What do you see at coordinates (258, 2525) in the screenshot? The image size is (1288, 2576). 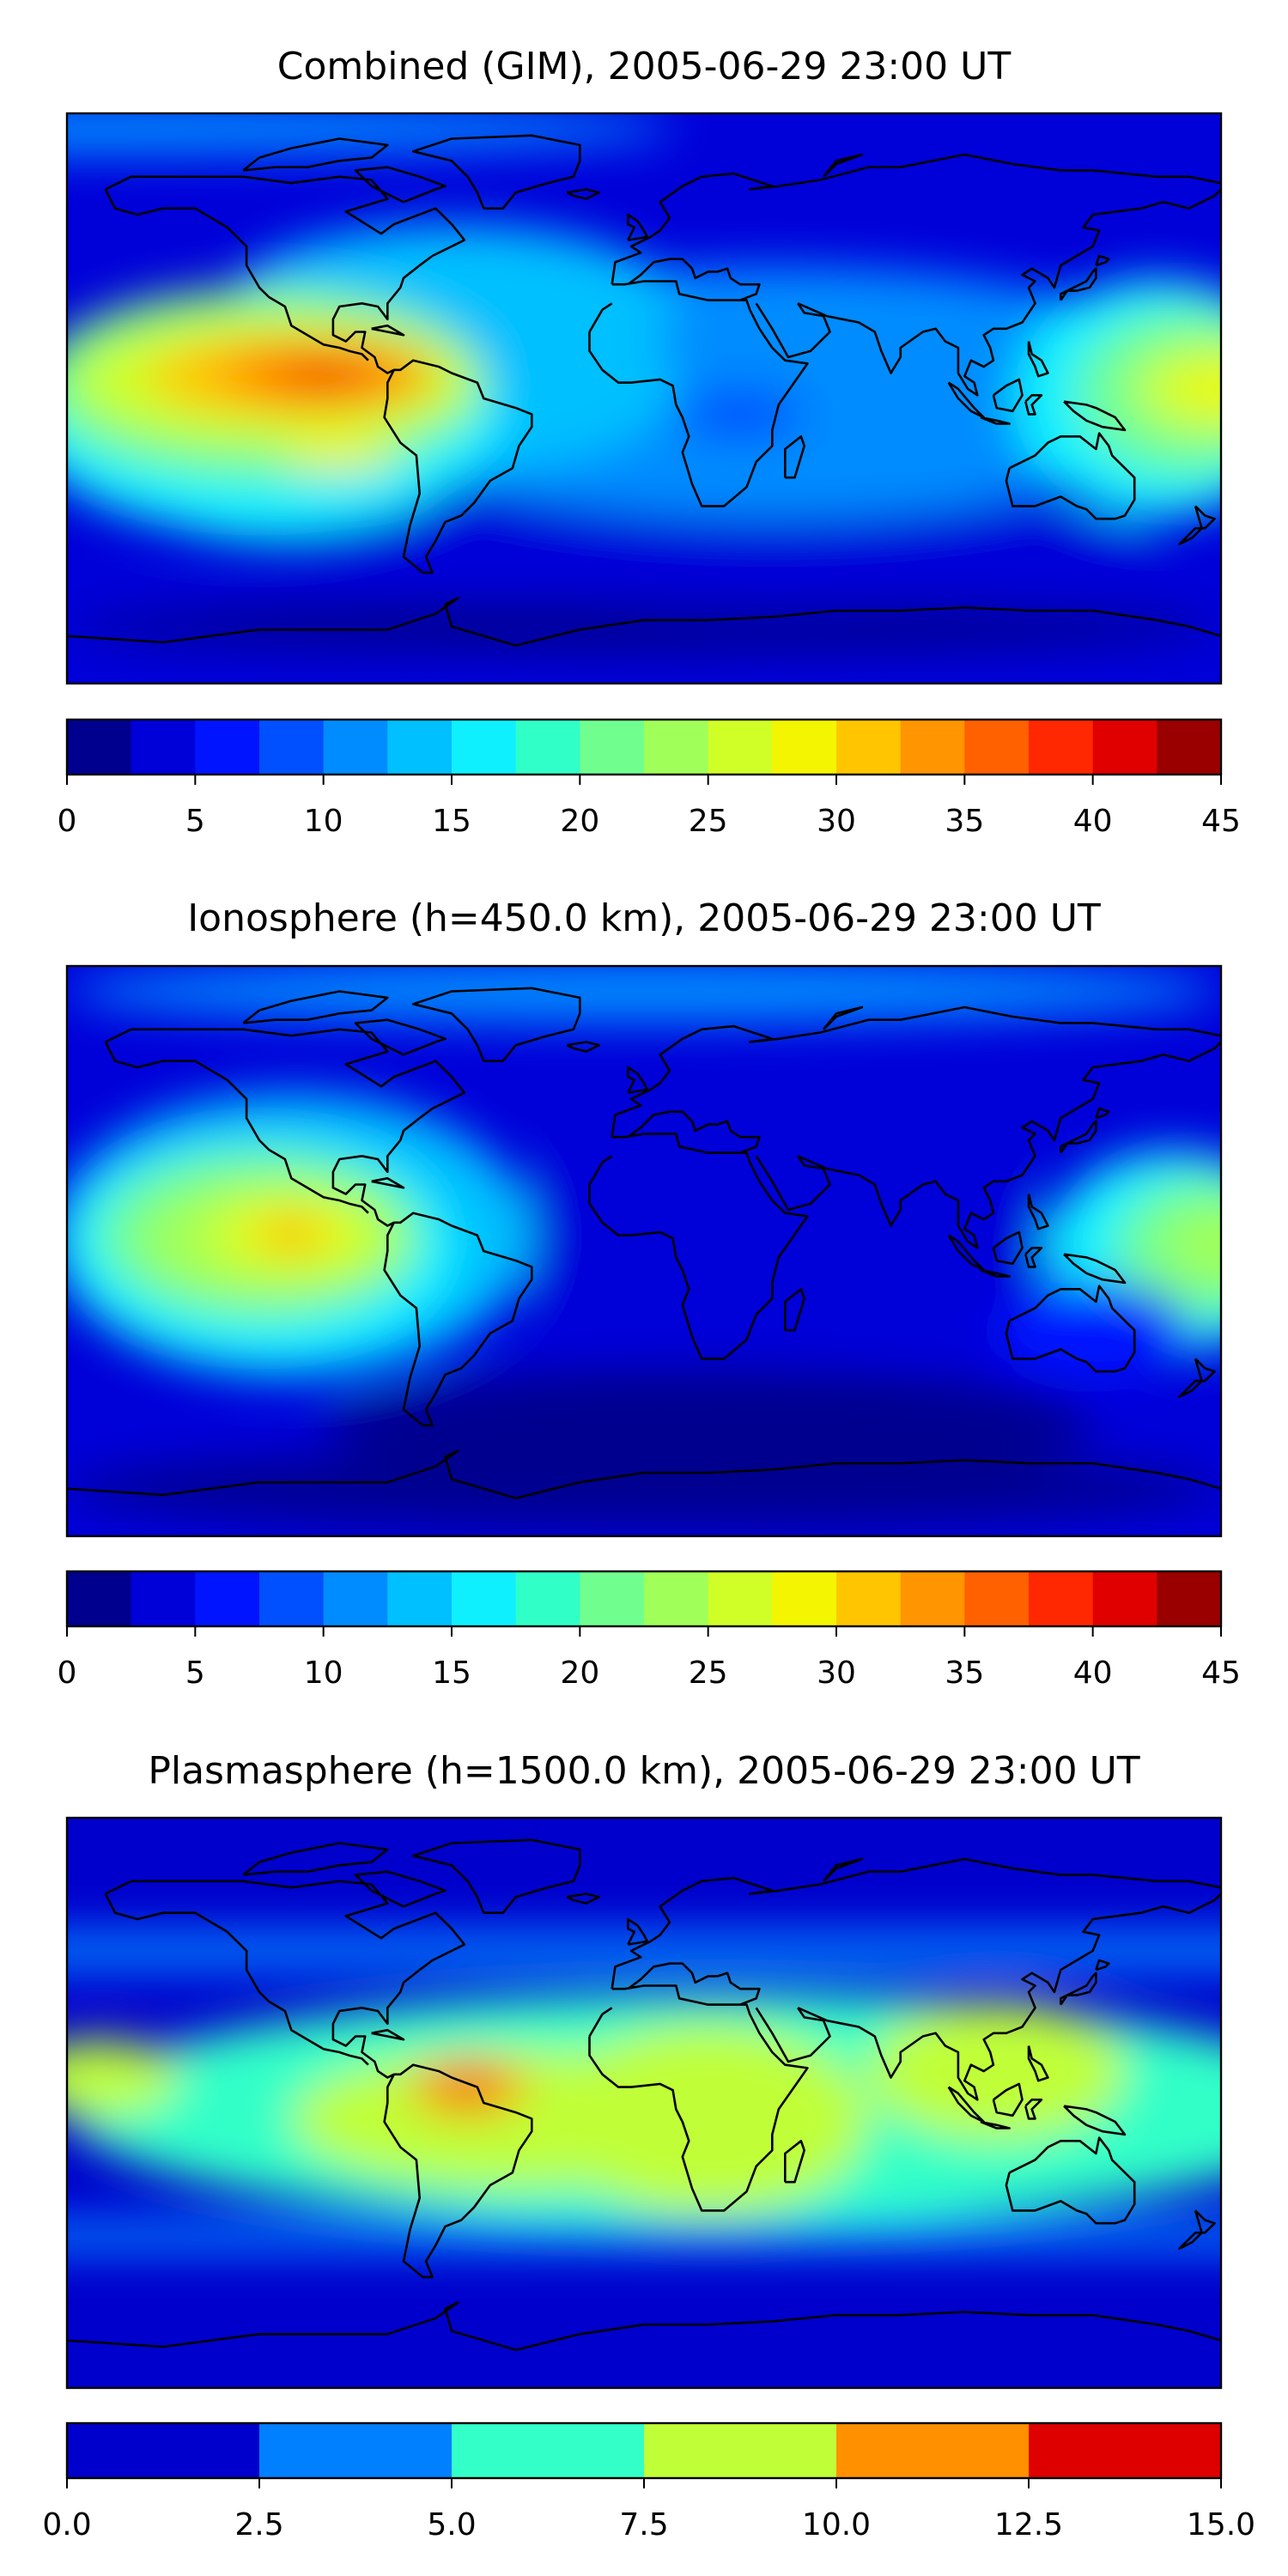 I see `colorbar-tick-label: 2.5` at bounding box center [258, 2525].